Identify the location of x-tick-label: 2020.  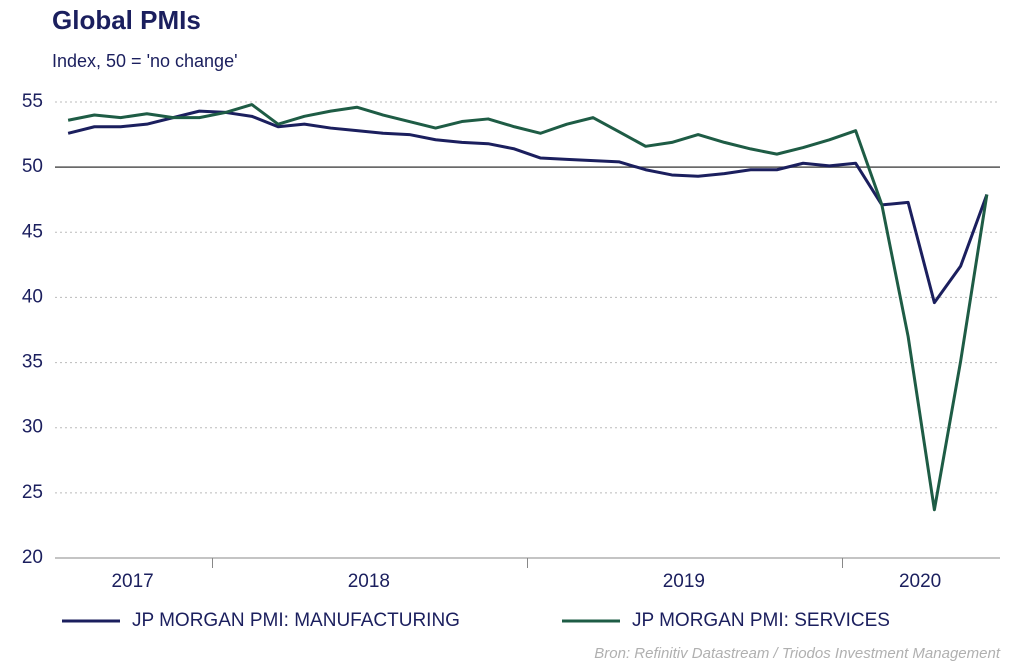
(920, 581).